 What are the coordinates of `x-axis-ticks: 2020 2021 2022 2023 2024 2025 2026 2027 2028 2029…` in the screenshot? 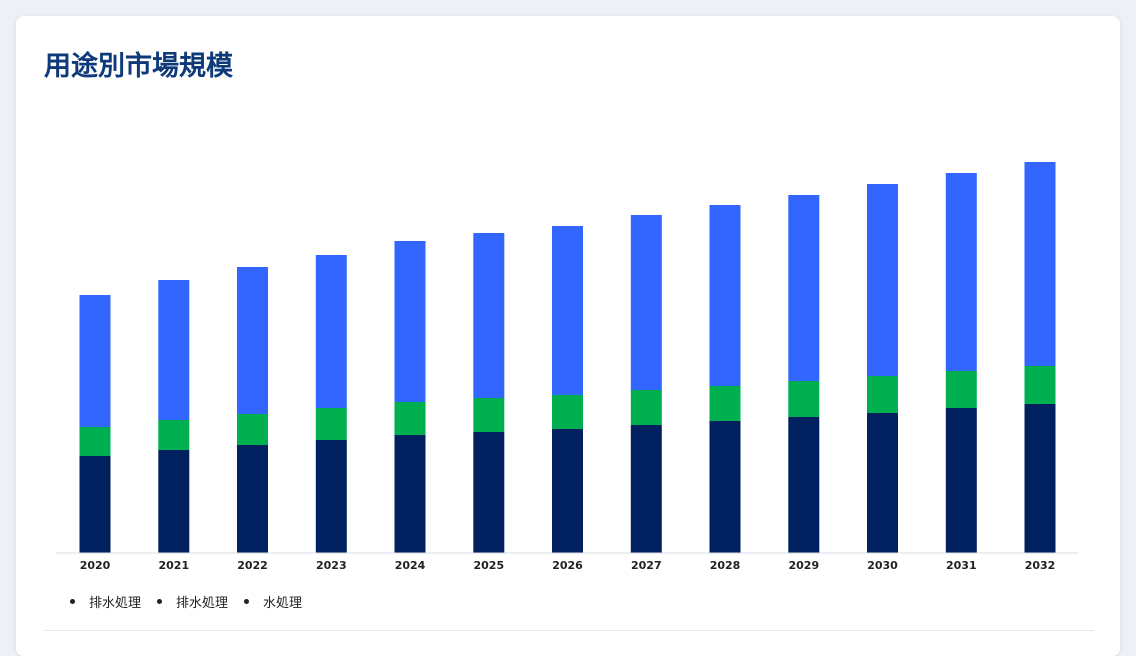 It's located at (568, 565).